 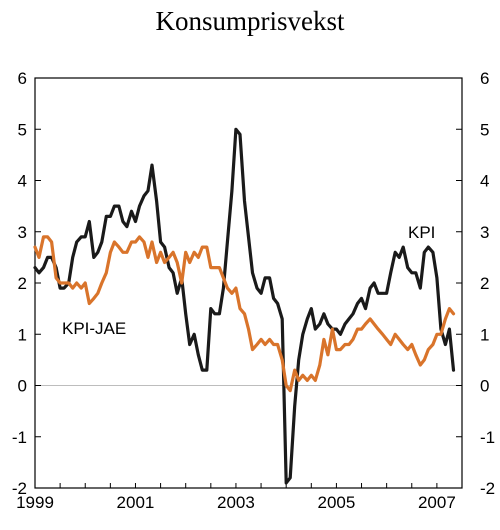 I want to click on y-tick-label-right: 6, so click(x=484, y=78).